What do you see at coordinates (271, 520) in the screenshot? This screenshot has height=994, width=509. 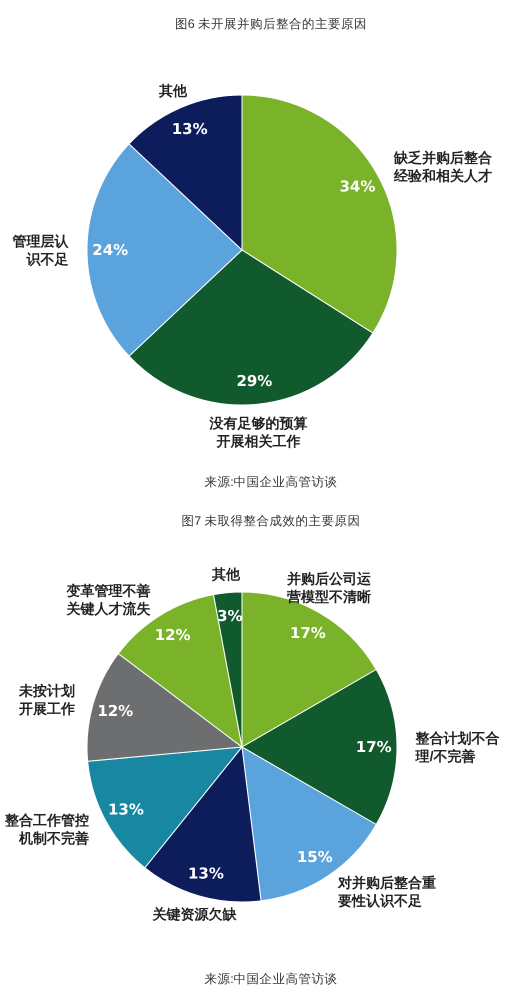 I see `chart-title: 图7 未取得整合成效的主要原因` at bounding box center [271, 520].